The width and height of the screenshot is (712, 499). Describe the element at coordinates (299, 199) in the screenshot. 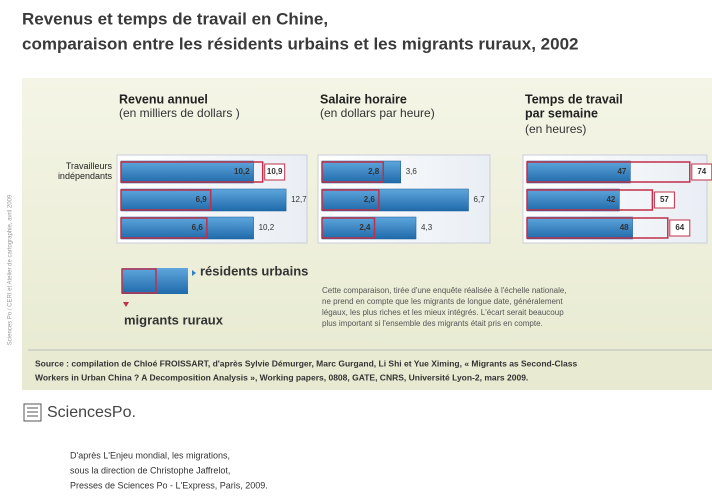

I see `value-label: 12,7` at that location.